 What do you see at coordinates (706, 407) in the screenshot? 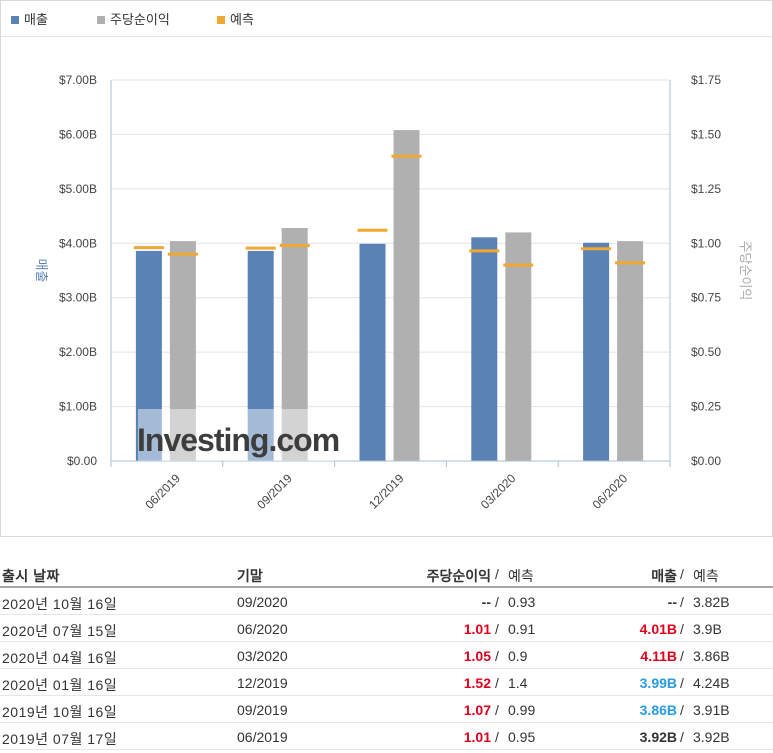
I see `right-tick-label: $0.25` at bounding box center [706, 407].